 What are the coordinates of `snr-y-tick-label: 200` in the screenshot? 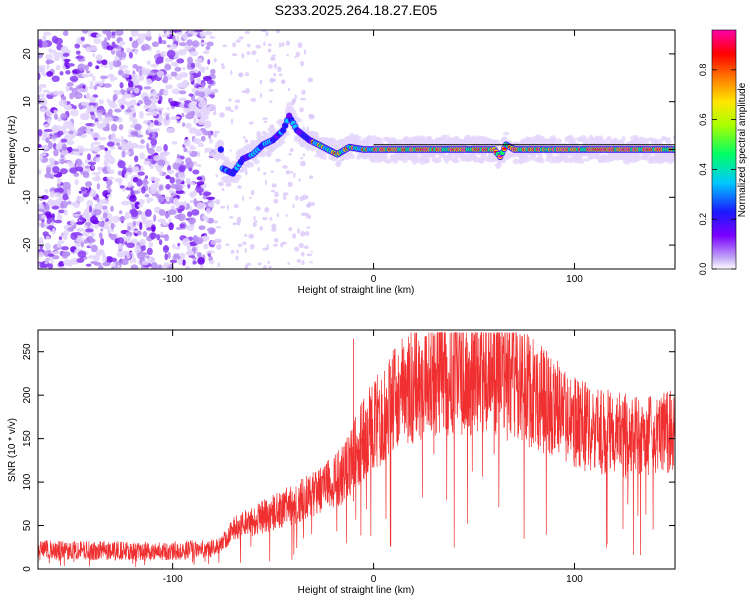 It's located at (27, 394).